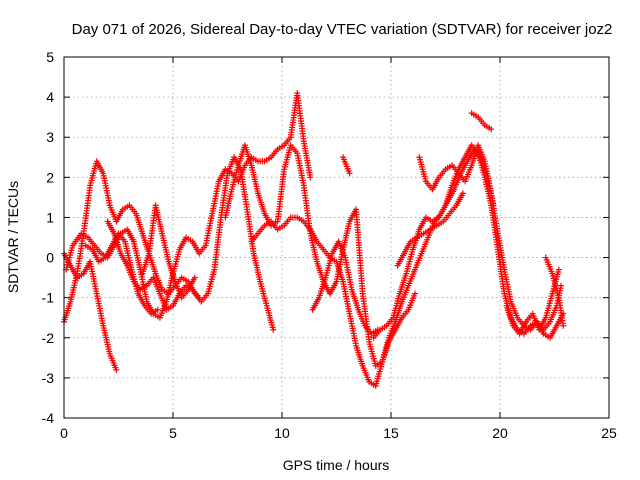 The width and height of the screenshot is (640, 480). Describe the element at coordinates (48, 378) in the screenshot. I see `y-tick-label: -3` at that location.